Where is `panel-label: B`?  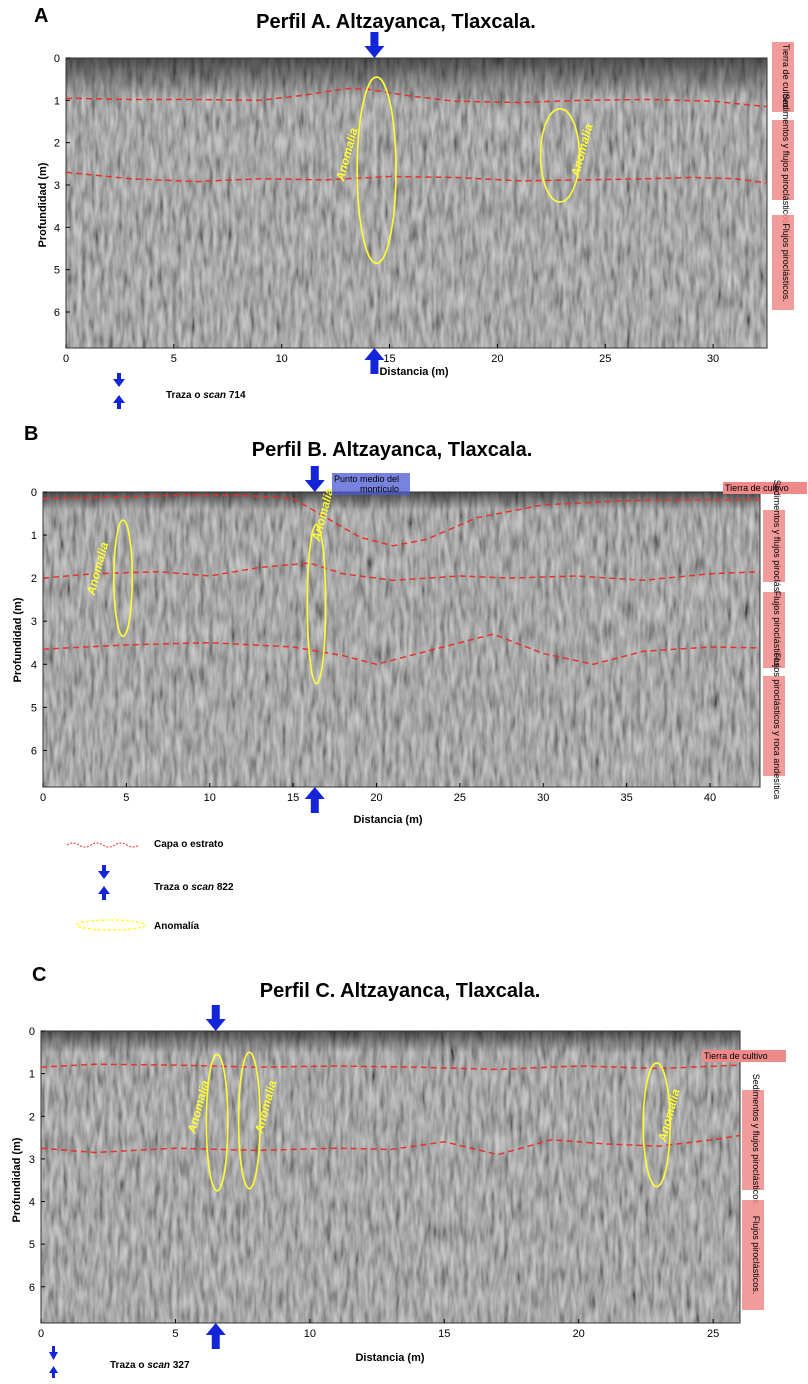 panel-label: B is located at coordinates (31, 434).